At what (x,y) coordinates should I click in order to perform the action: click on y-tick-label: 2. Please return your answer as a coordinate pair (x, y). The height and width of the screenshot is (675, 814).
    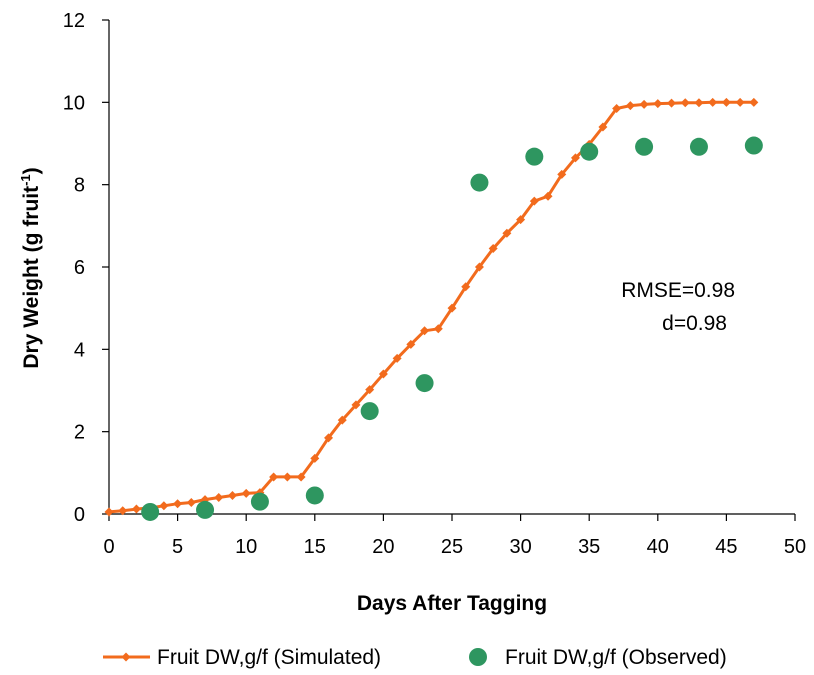
    Looking at the image, I should click on (79, 433).